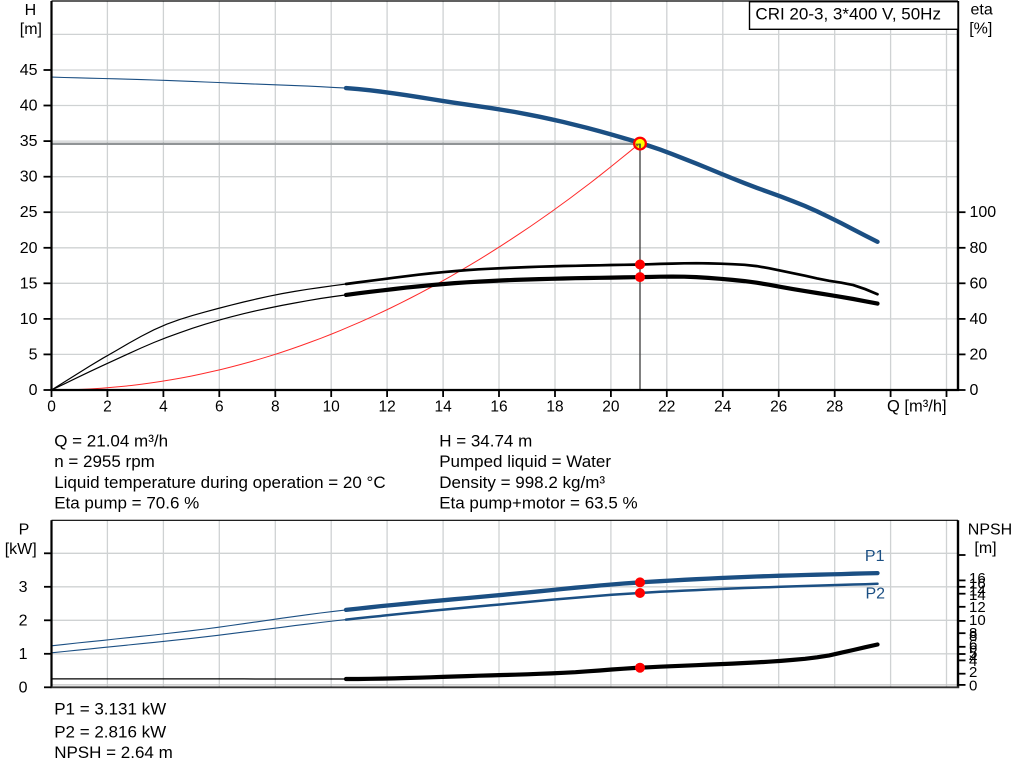 The width and height of the screenshot is (1024, 781). What do you see at coordinates (21, 549) in the screenshot?
I see `svg-text: [kW]` at bounding box center [21, 549].